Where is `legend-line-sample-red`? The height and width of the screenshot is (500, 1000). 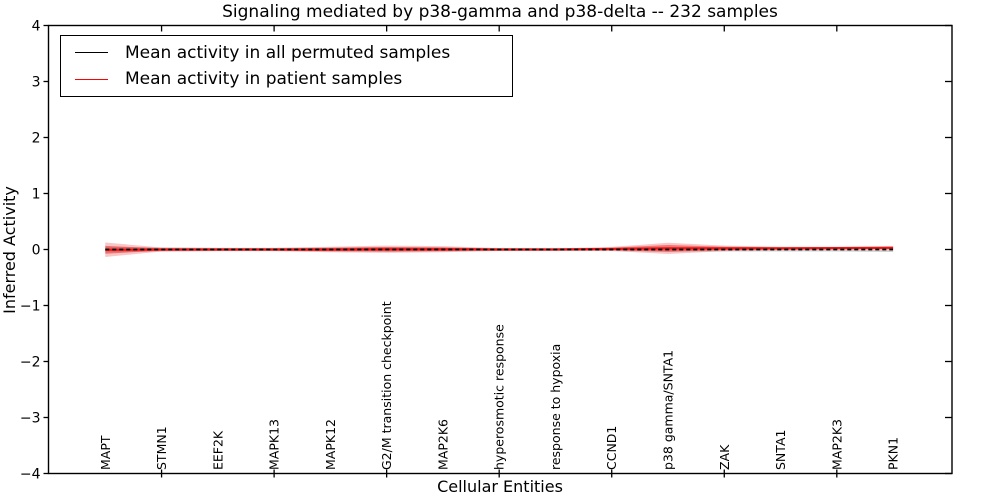
legend-line-sample-red is located at coordinates (91, 79).